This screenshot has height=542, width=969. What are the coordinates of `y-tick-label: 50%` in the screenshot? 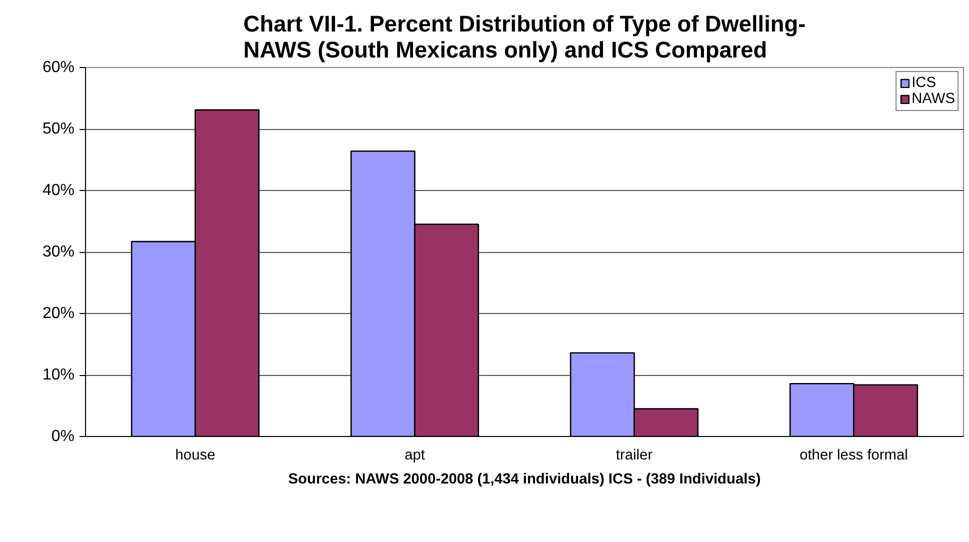 It's located at (58, 129).